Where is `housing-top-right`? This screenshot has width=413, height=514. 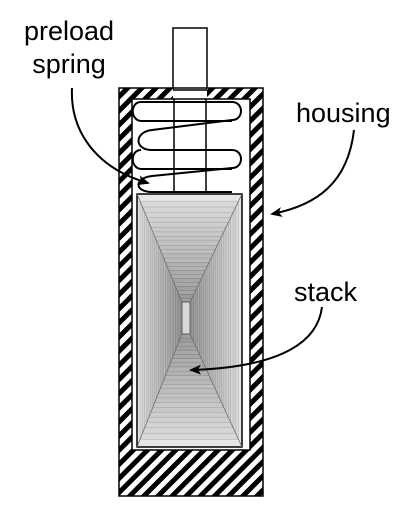
housing-top-right is located at coordinates (235, 93).